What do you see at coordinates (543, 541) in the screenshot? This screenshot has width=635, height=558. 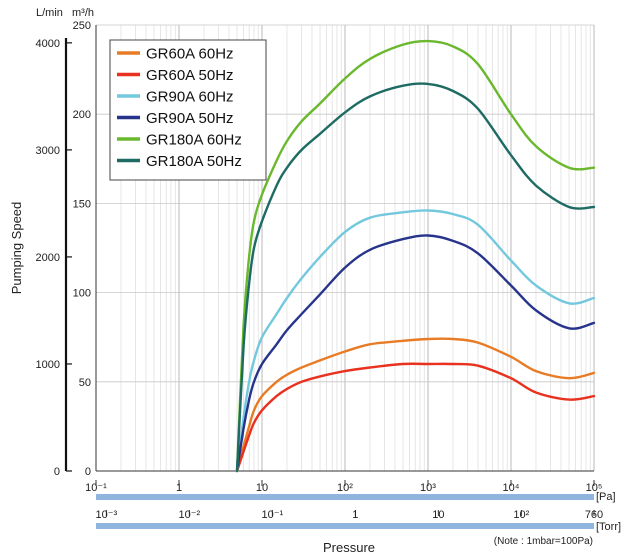 I see `pressure-note: (Note : 1mbar=100Pa)` at bounding box center [543, 541].